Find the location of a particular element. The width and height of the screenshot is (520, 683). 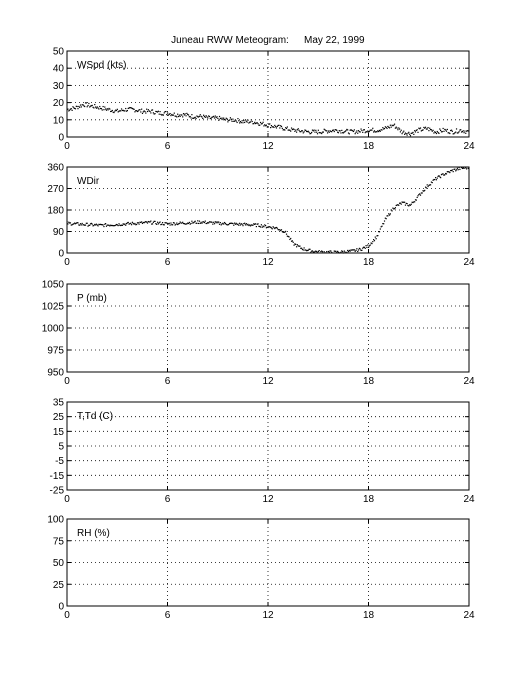

x-tick-label-wspd: 6 is located at coordinates (168, 146).